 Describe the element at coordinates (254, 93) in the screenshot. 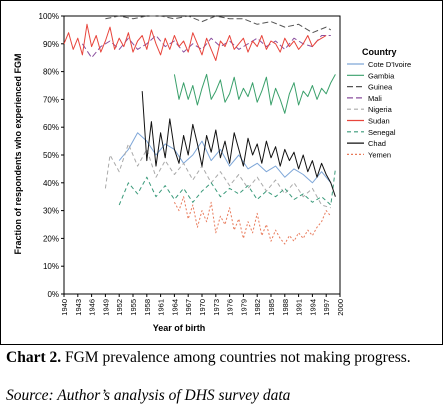

I see `series-line-gambia` at that location.